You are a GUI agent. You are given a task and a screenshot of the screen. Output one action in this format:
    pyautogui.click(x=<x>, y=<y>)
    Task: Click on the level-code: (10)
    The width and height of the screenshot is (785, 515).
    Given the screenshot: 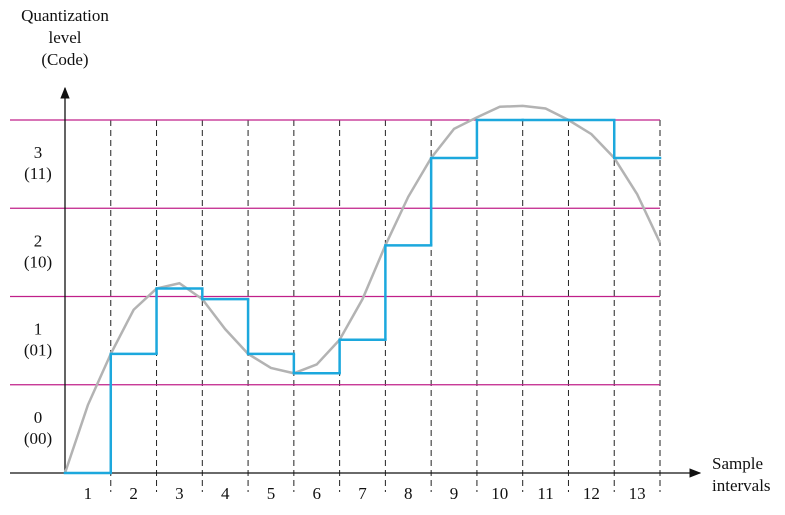 What is the action you would take?
    pyautogui.click(x=38, y=261)
    